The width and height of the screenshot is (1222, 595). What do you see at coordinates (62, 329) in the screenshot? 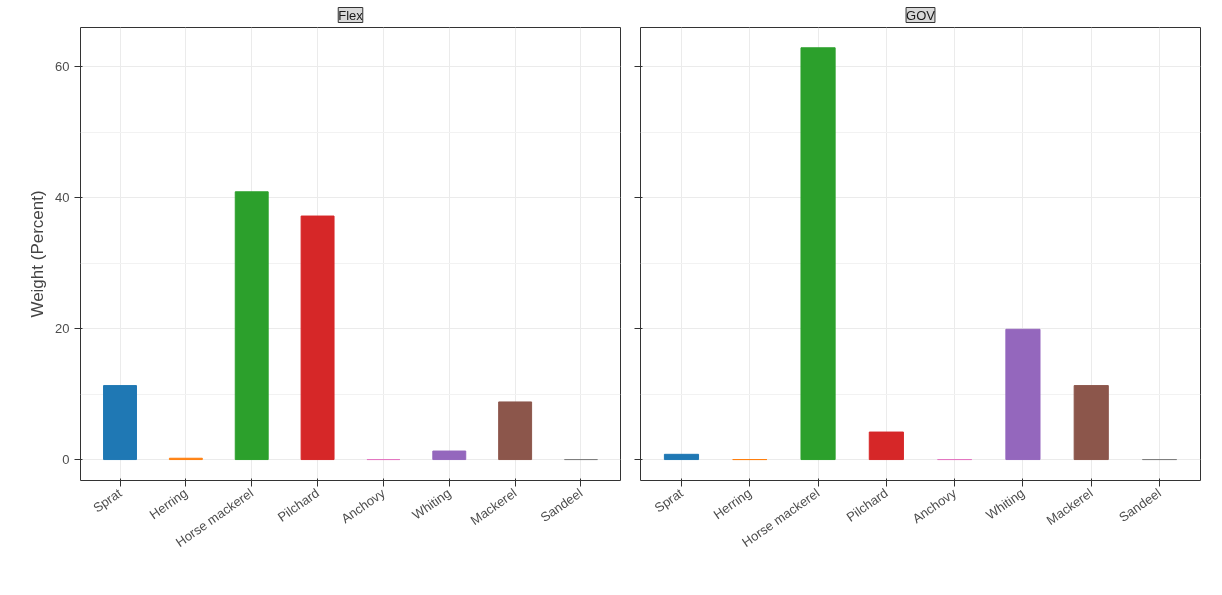
I see `y-tick-label: 20` at bounding box center [62, 329].